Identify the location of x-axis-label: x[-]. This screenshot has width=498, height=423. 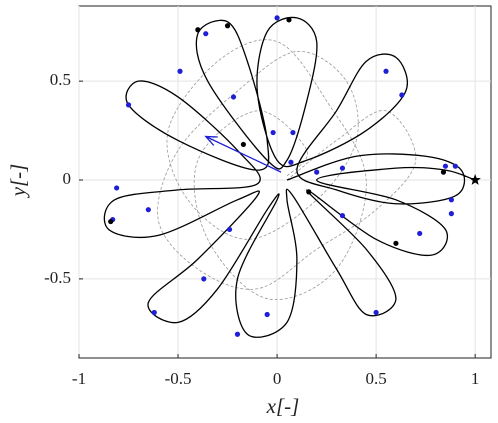
(283, 406).